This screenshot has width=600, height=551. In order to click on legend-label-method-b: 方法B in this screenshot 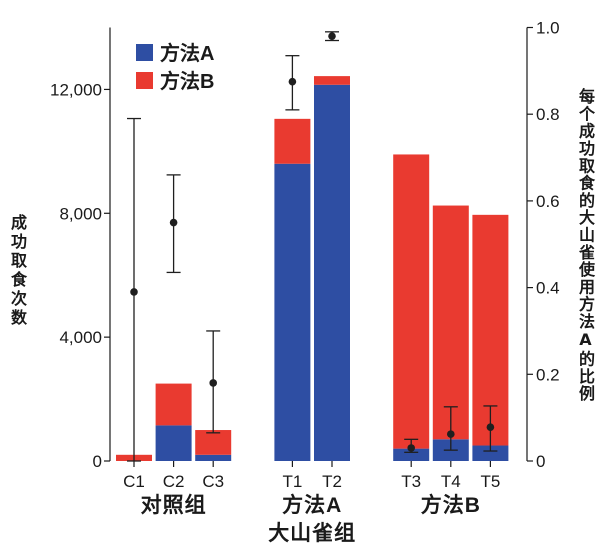, I will do `click(187, 81)`.